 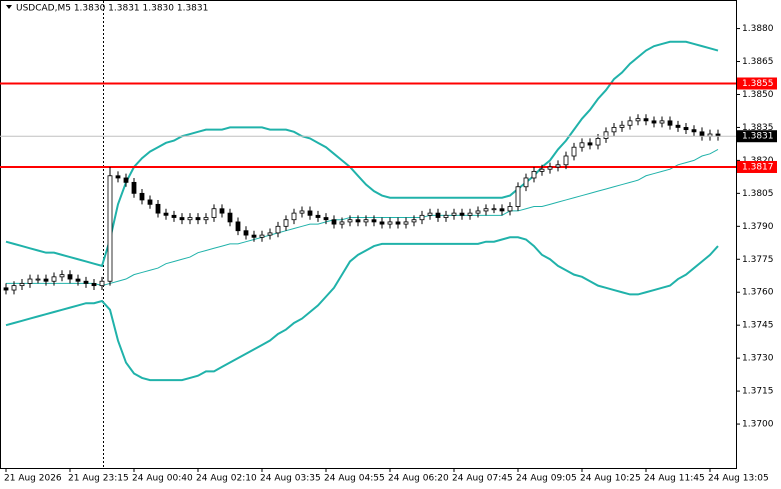 I want to click on x-tick-label: 24 Aug 03:35, so click(x=290, y=479).